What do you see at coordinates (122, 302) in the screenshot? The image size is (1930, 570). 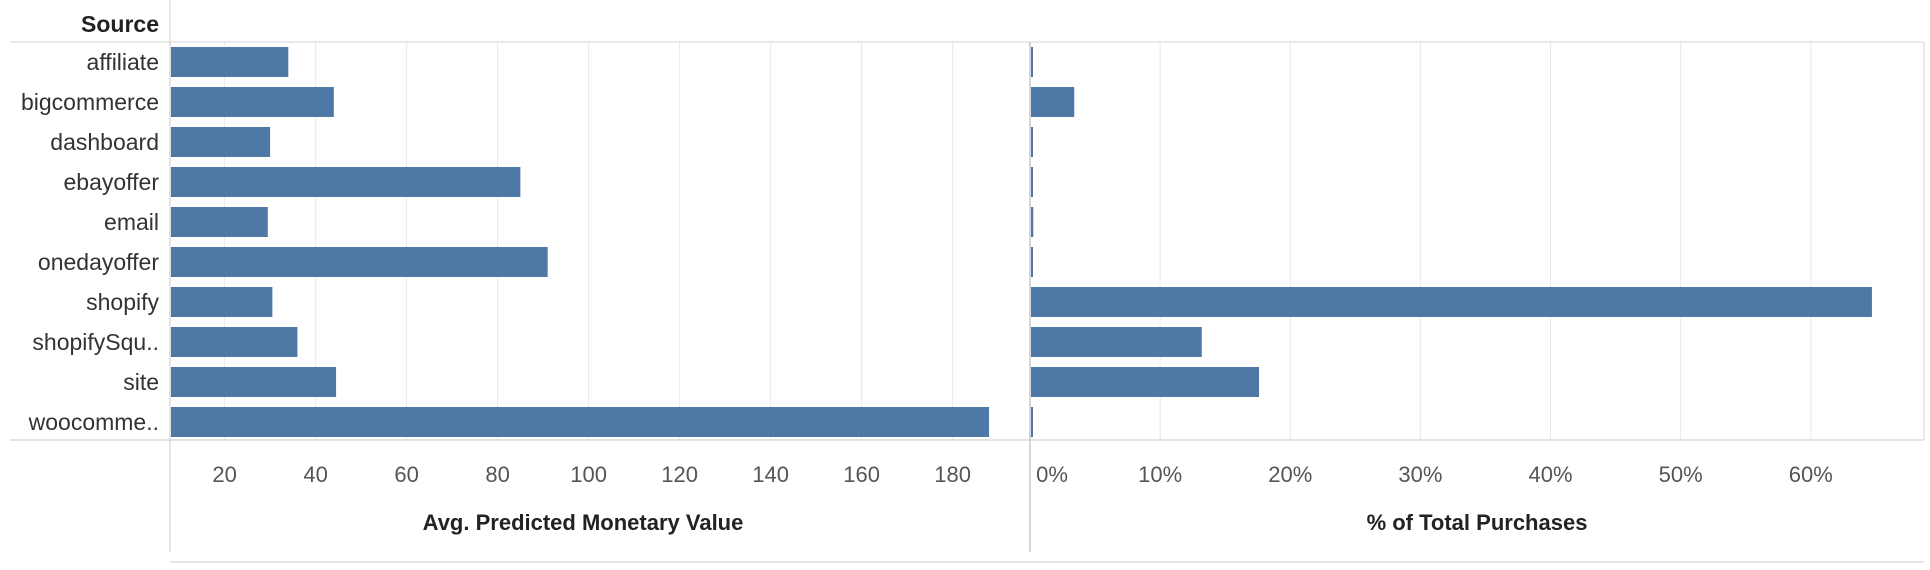 I see `category-label-shopify: shopify` at bounding box center [122, 302].